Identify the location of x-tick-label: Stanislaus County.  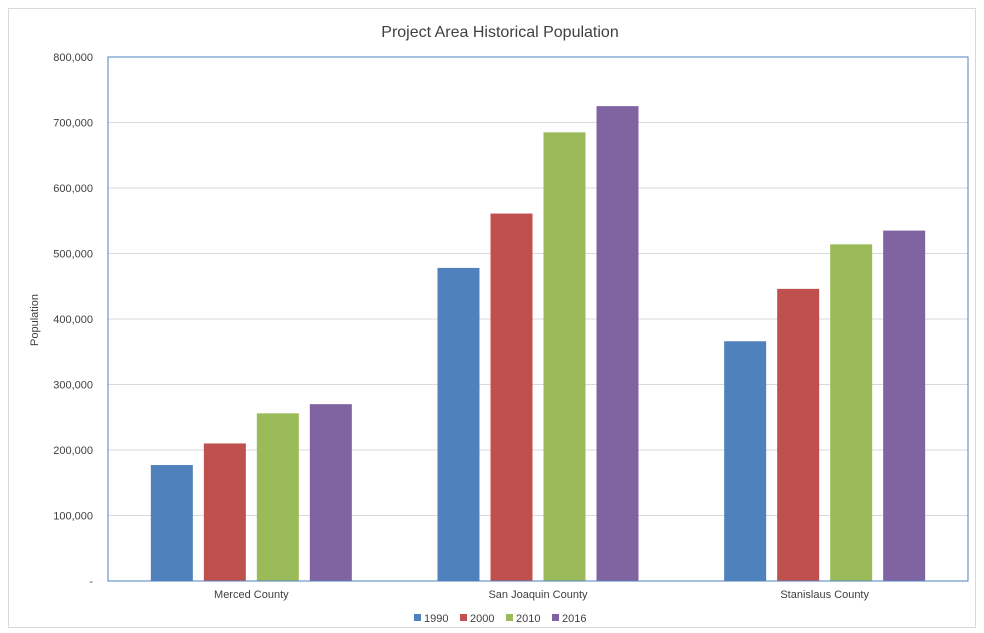
(824, 595).